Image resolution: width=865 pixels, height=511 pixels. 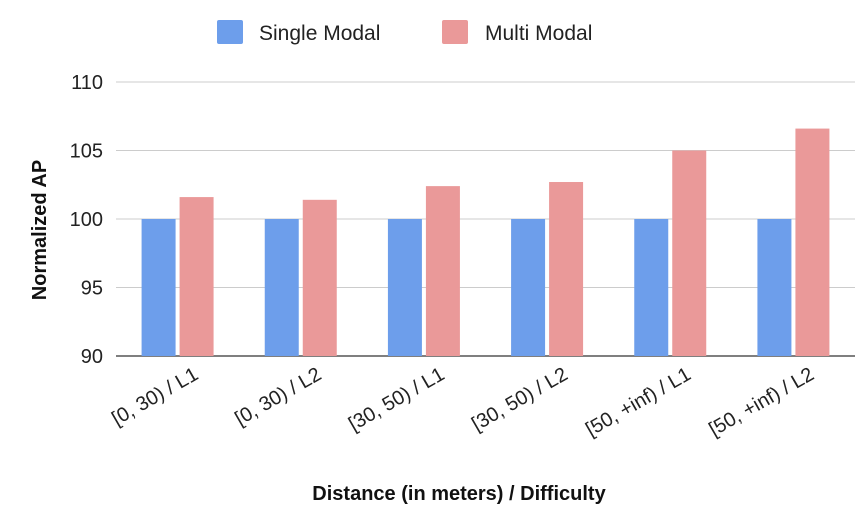 I want to click on y-tick-label-90: 90, so click(x=92, y=357).